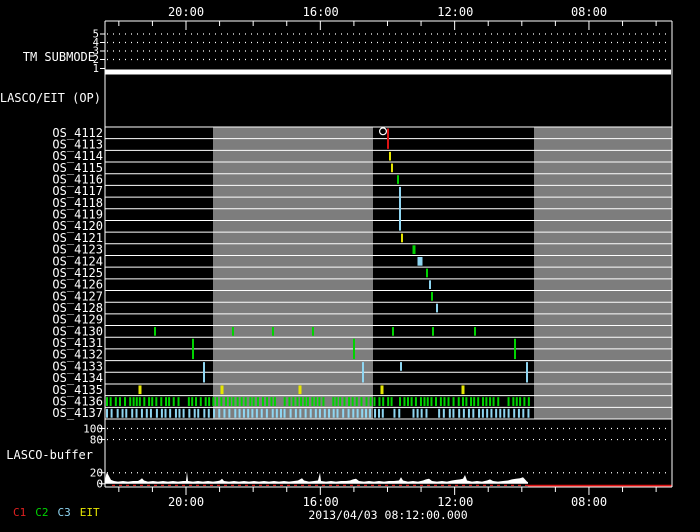 The width and height of the screenshot is (700, 532). What do you see at coordinates (77, 343) in the screenshot?
I see `row-label-os_4131: OS_4131` at bounding box center [77, 343].